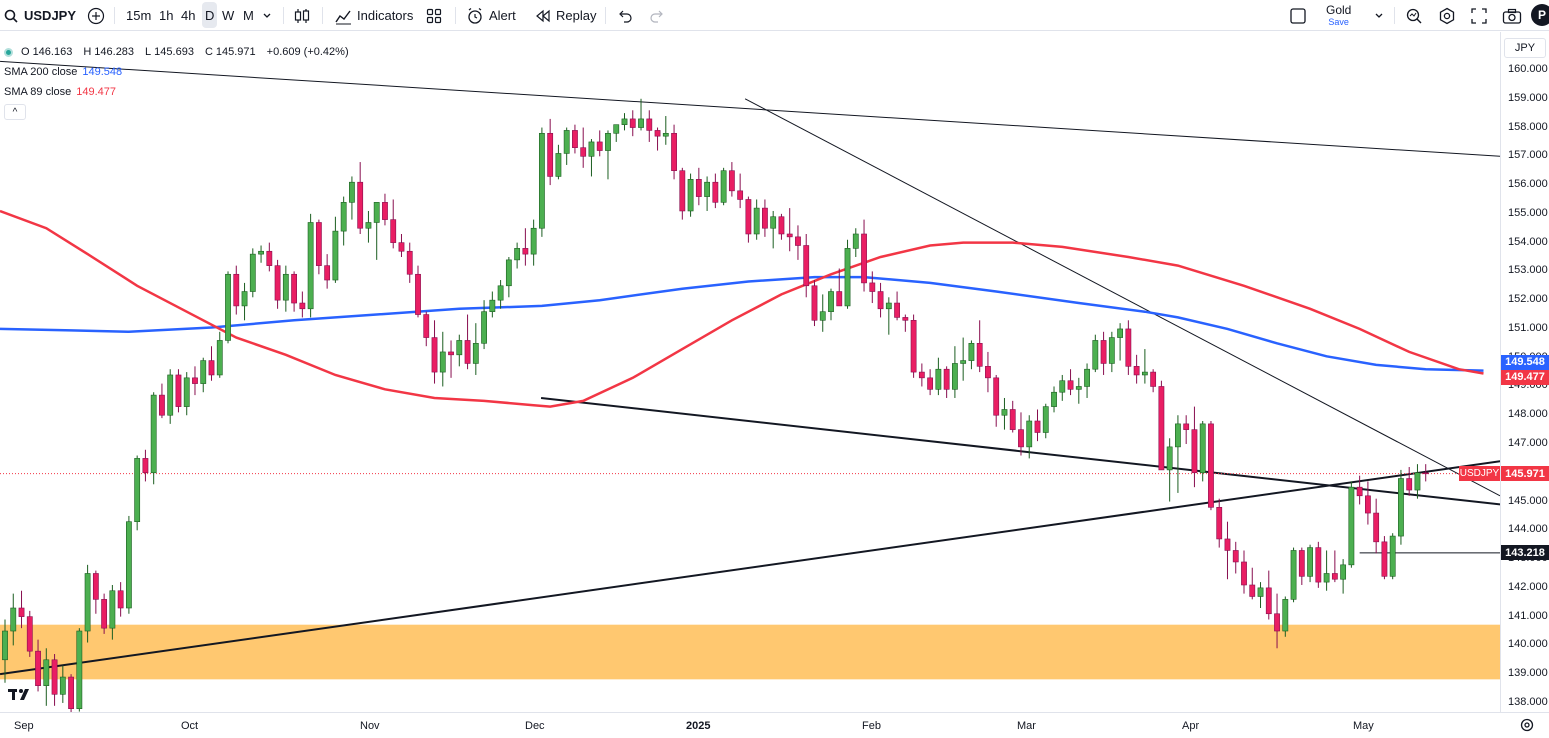  What do you see at coordinates (535, 726) in the screenshot?
I see `time-label-dec: Dec` at bounding box center [535, 726].